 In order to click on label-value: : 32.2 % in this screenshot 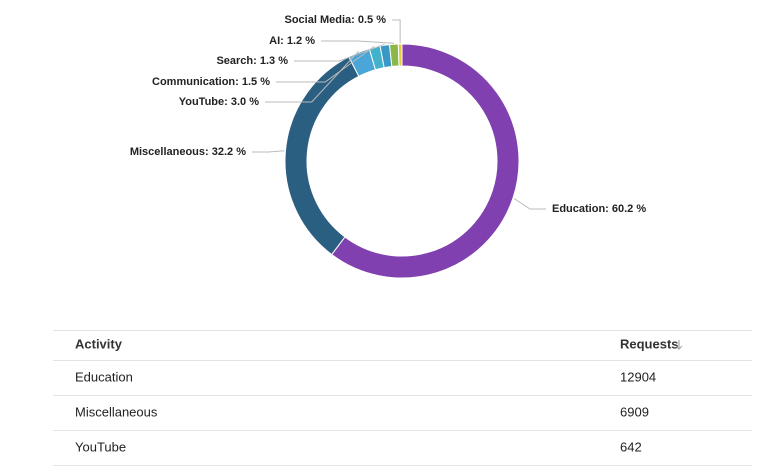, I will do `click(225, 152)`.